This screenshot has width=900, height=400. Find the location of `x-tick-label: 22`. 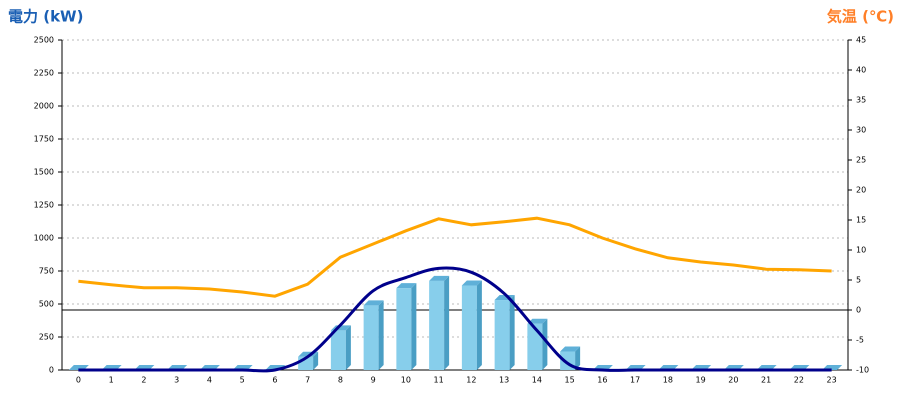

x-tick-label: 22 is located at coordinates (799, 380).